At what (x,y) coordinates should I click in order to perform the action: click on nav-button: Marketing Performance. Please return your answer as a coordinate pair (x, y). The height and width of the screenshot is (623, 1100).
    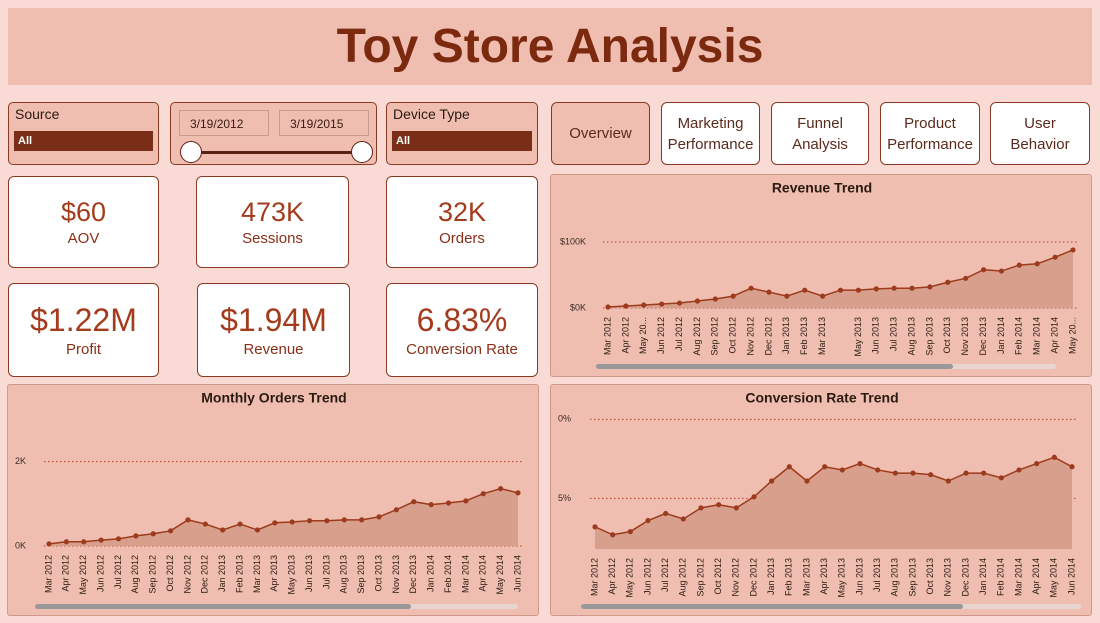
    Looking at the image, I should click on (710, 133).